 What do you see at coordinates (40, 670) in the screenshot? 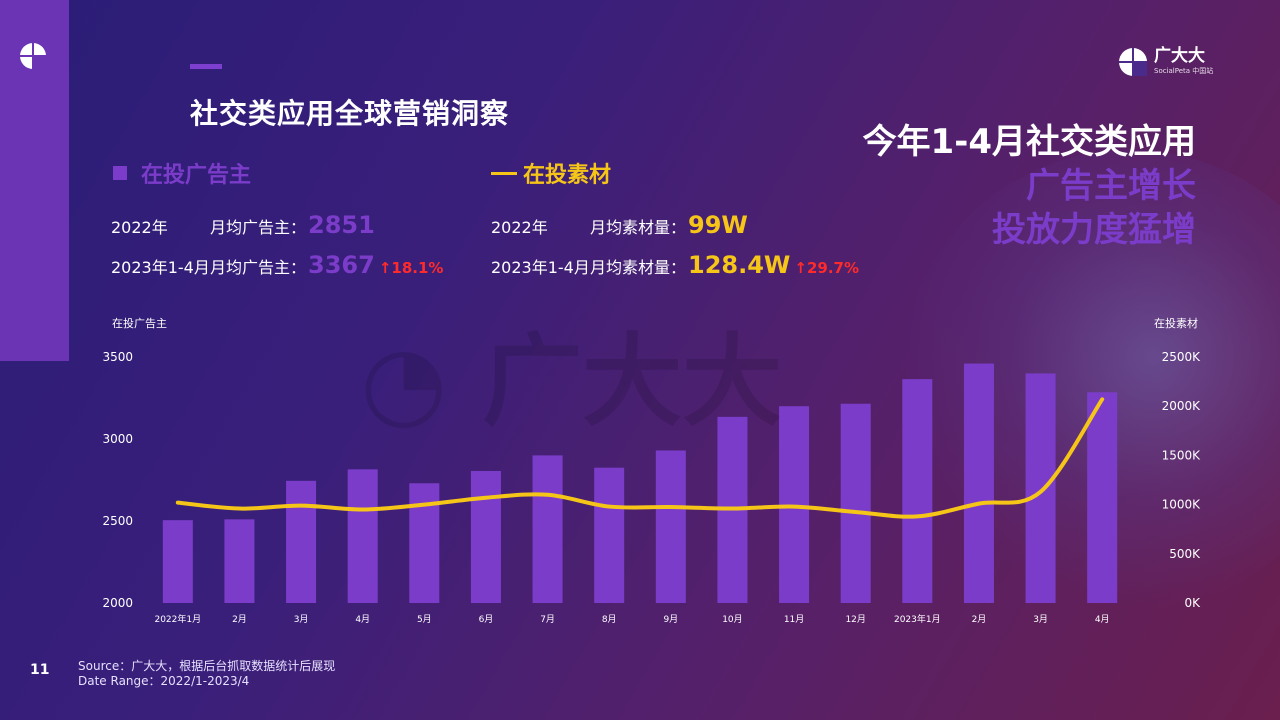
I see `page-number: 11` at bounding box center [40, 670].